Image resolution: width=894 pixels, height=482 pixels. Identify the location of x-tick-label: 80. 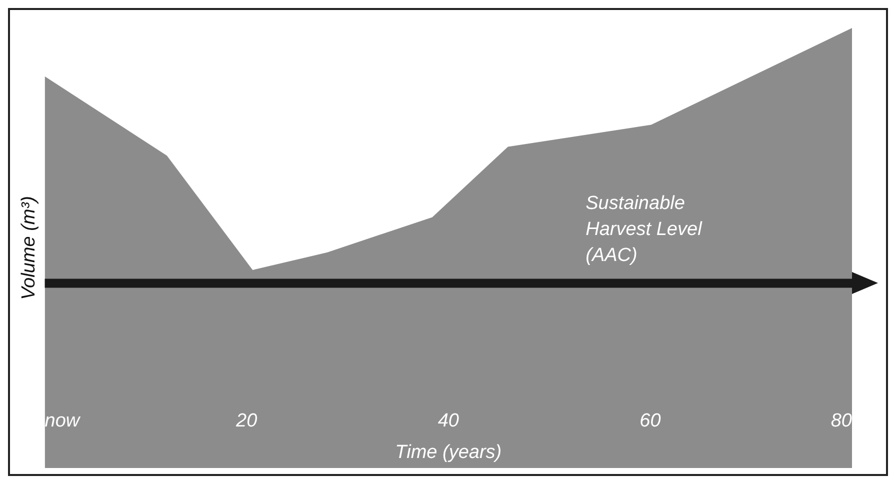
(841, 421).